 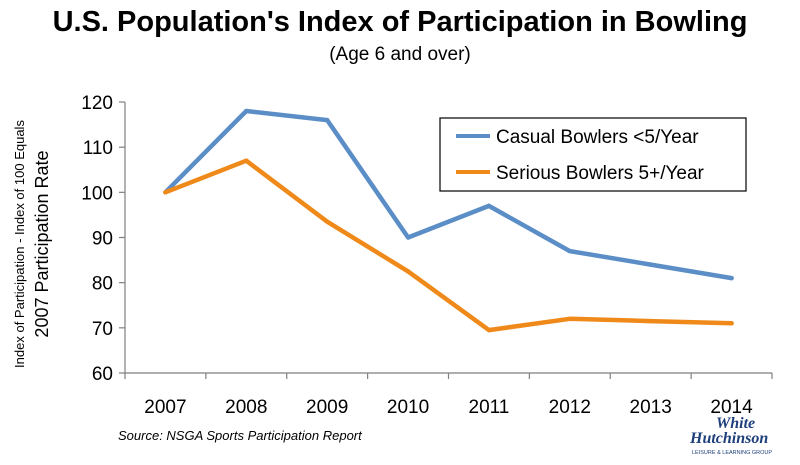 I want to click on x-tick-label: 2009, so click(x=327, y=407).